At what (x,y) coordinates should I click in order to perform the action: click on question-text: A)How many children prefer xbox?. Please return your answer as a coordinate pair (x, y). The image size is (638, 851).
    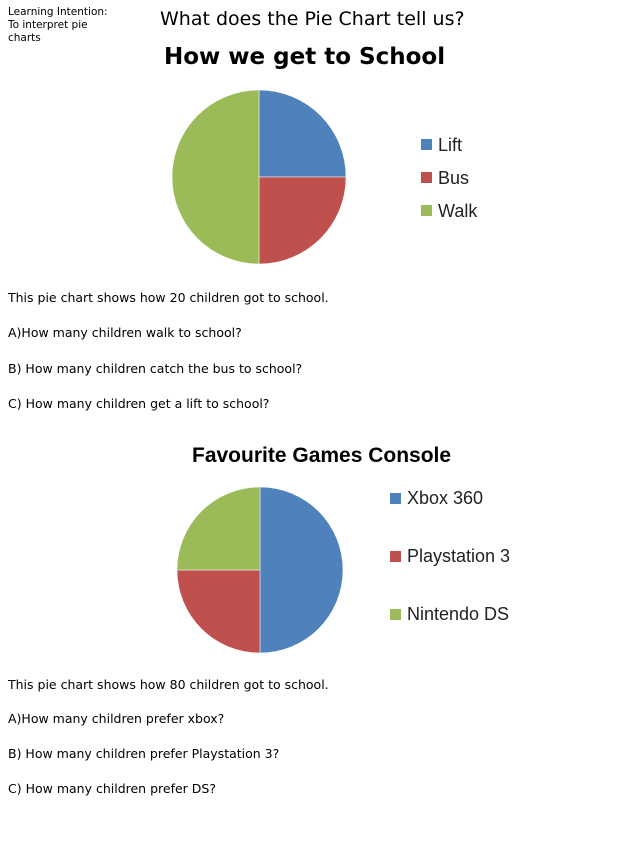
    Looking at the image, I should click on (116, 718).